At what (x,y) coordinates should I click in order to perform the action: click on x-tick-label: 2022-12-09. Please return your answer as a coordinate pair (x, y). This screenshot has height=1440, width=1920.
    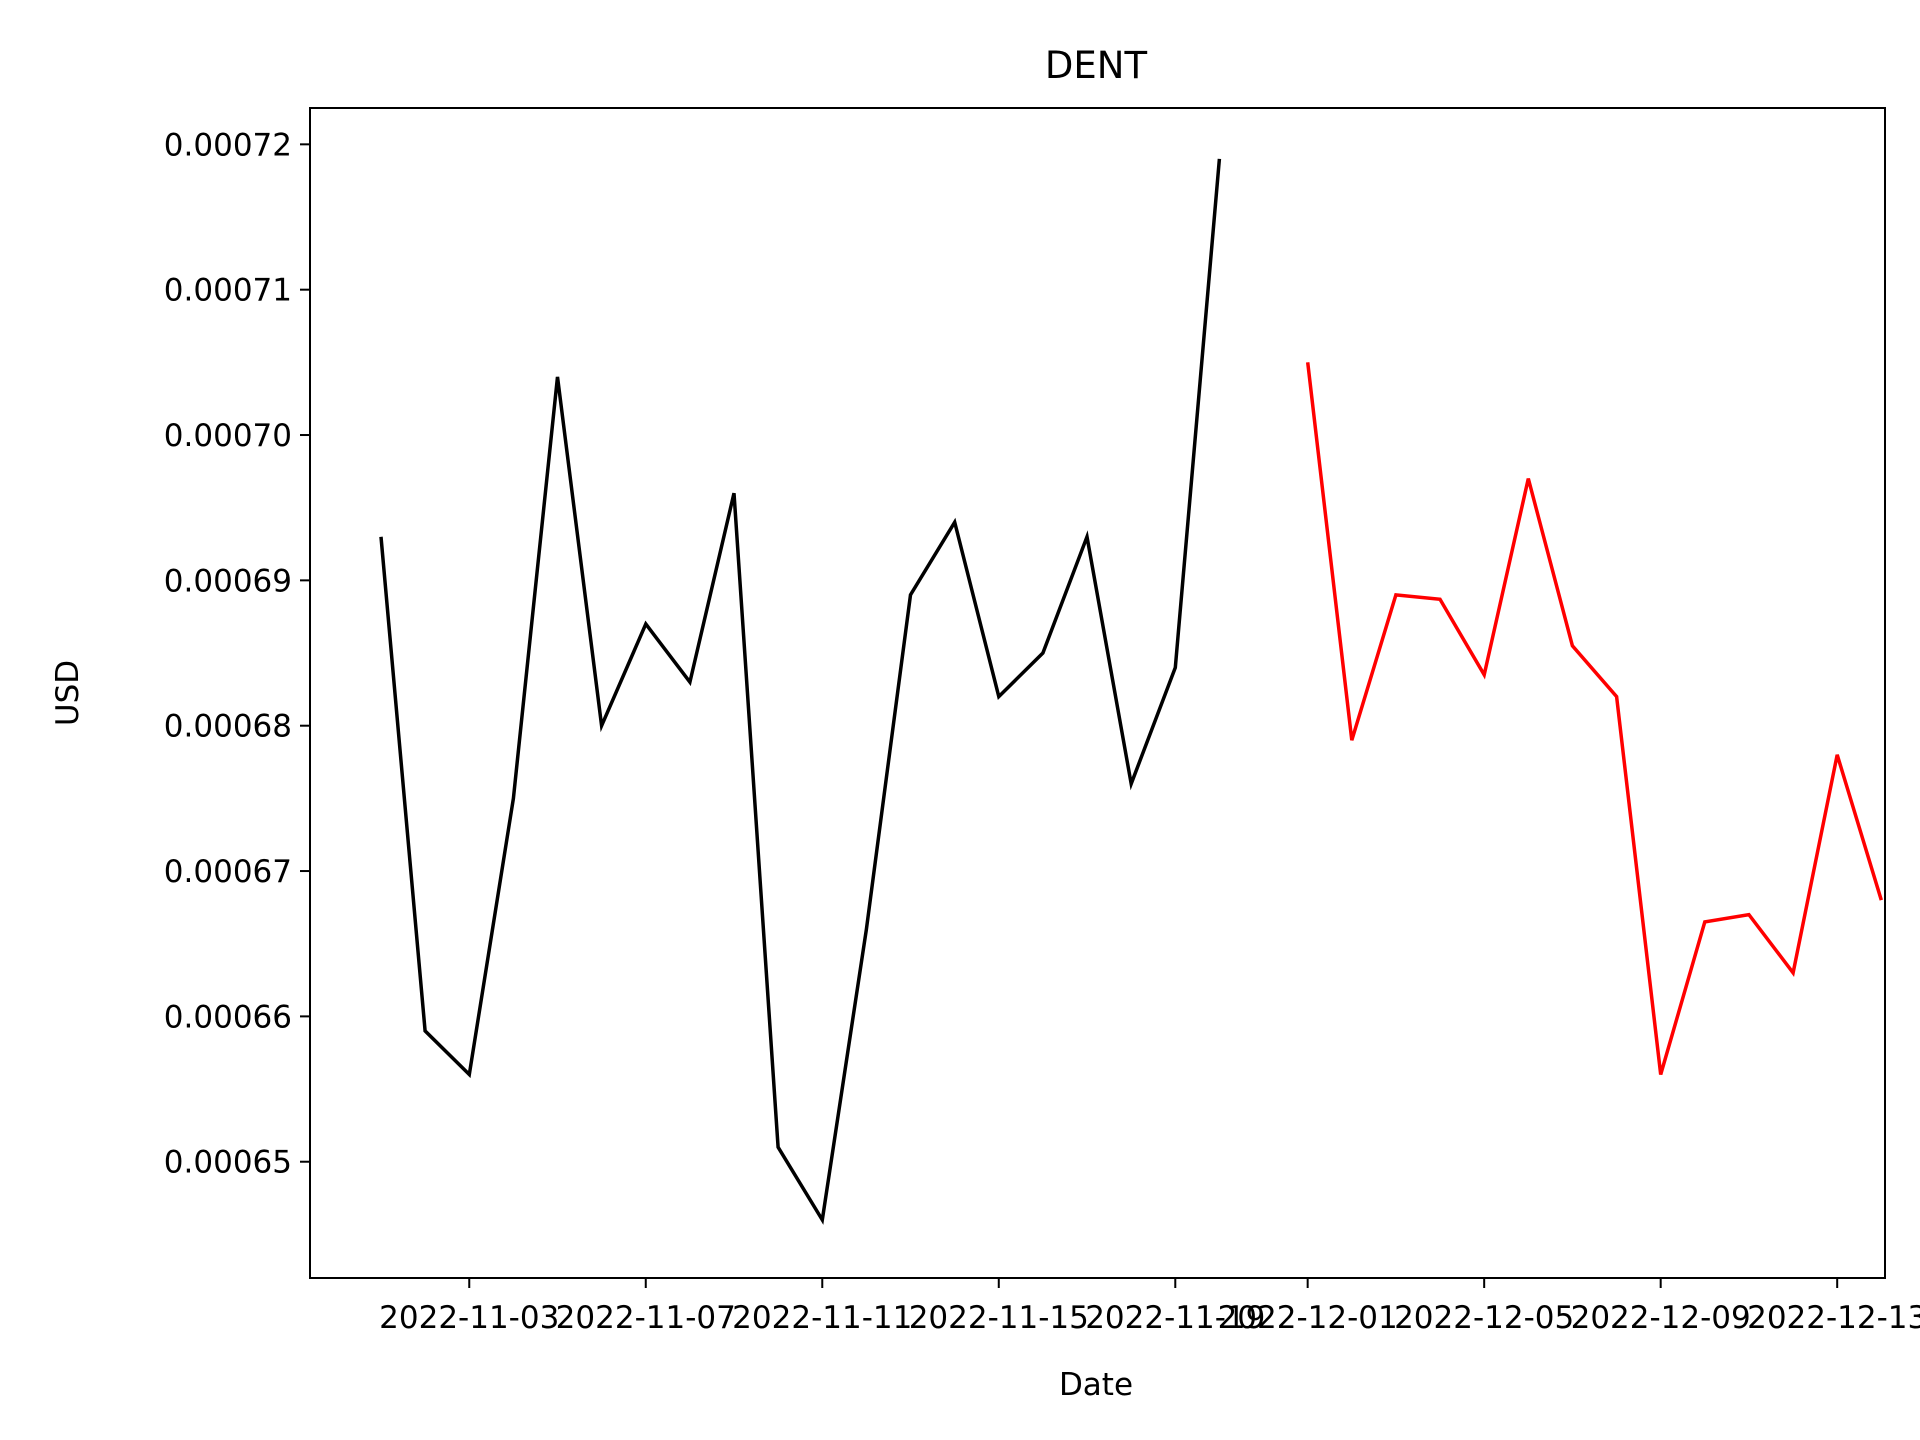
    Looking at the image, I should click on (1661, 1318).